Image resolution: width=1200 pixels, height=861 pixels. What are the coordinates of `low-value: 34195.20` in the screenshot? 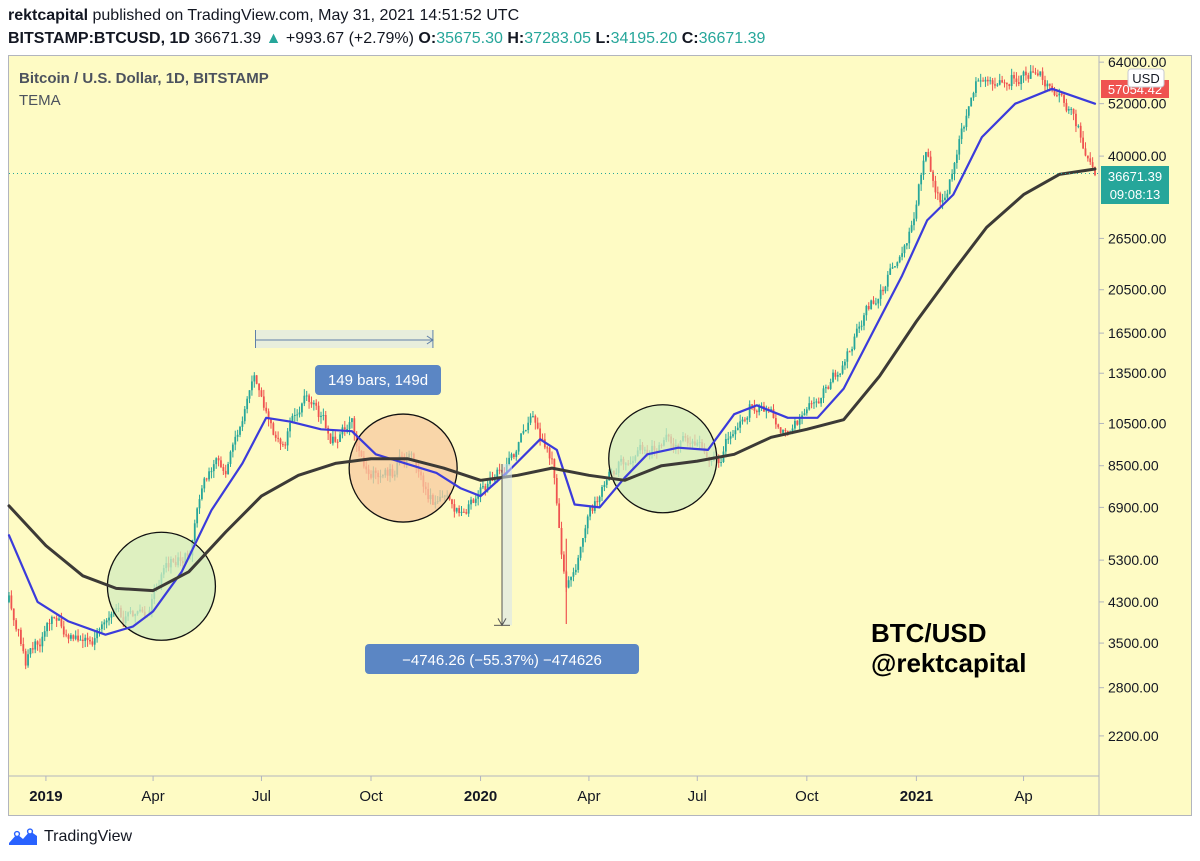 It's located at (644, 38).